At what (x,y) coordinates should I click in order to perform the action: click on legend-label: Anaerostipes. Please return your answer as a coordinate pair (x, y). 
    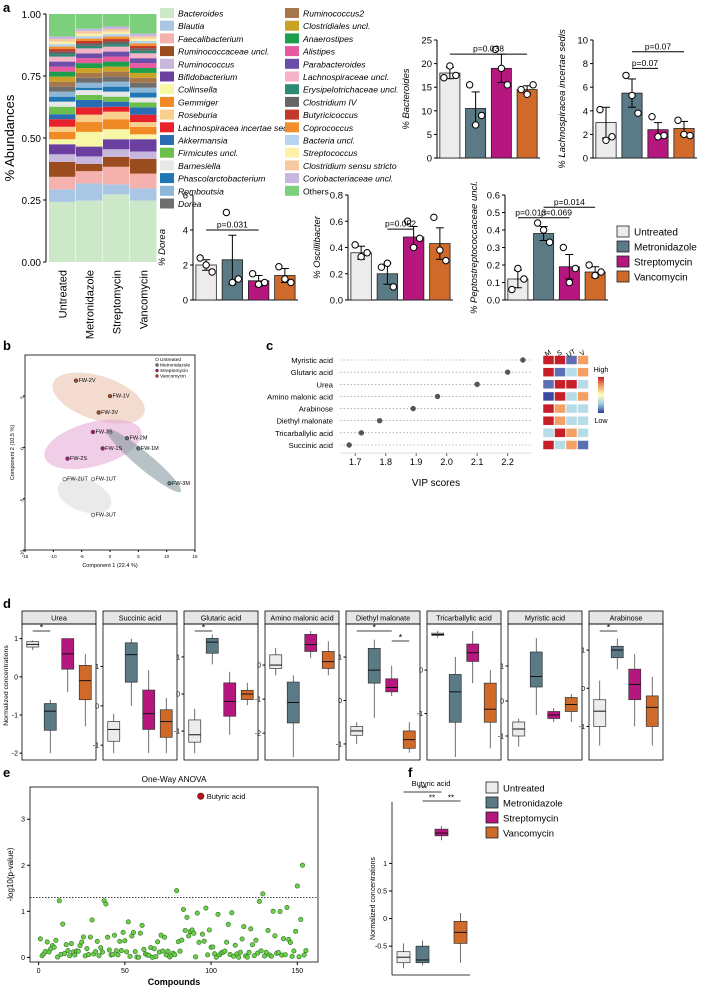
    Looking at the image, I should click on (328, 39).